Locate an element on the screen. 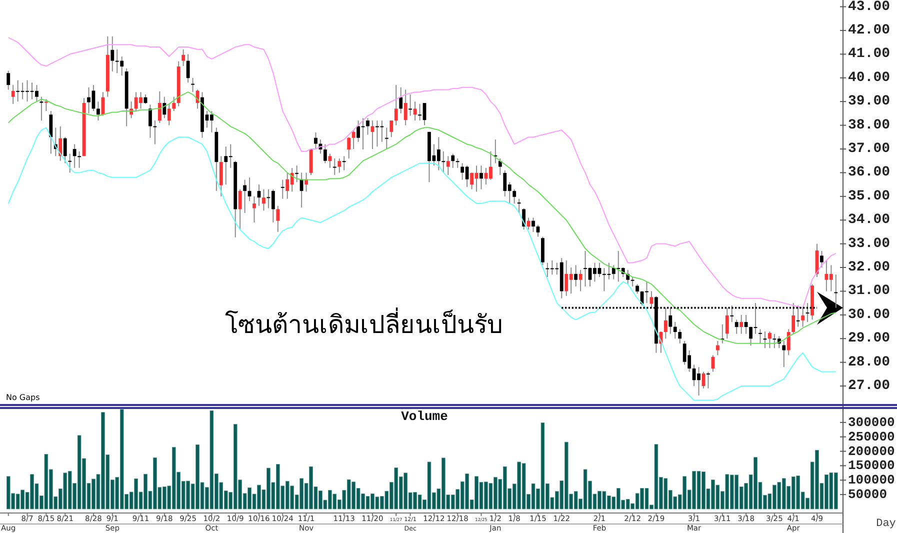  y-tick-label: 43.00 is located at coordinates (869, 7).